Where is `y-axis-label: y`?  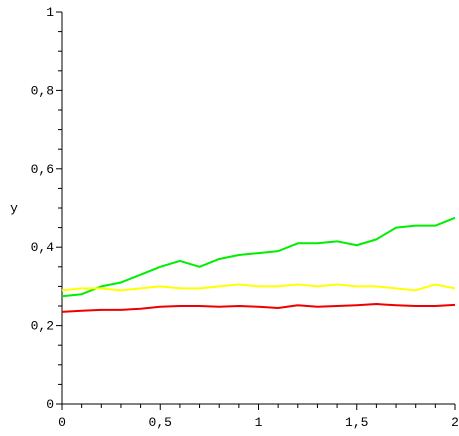 y-axis-label: y is located at coordinates (14, 208).